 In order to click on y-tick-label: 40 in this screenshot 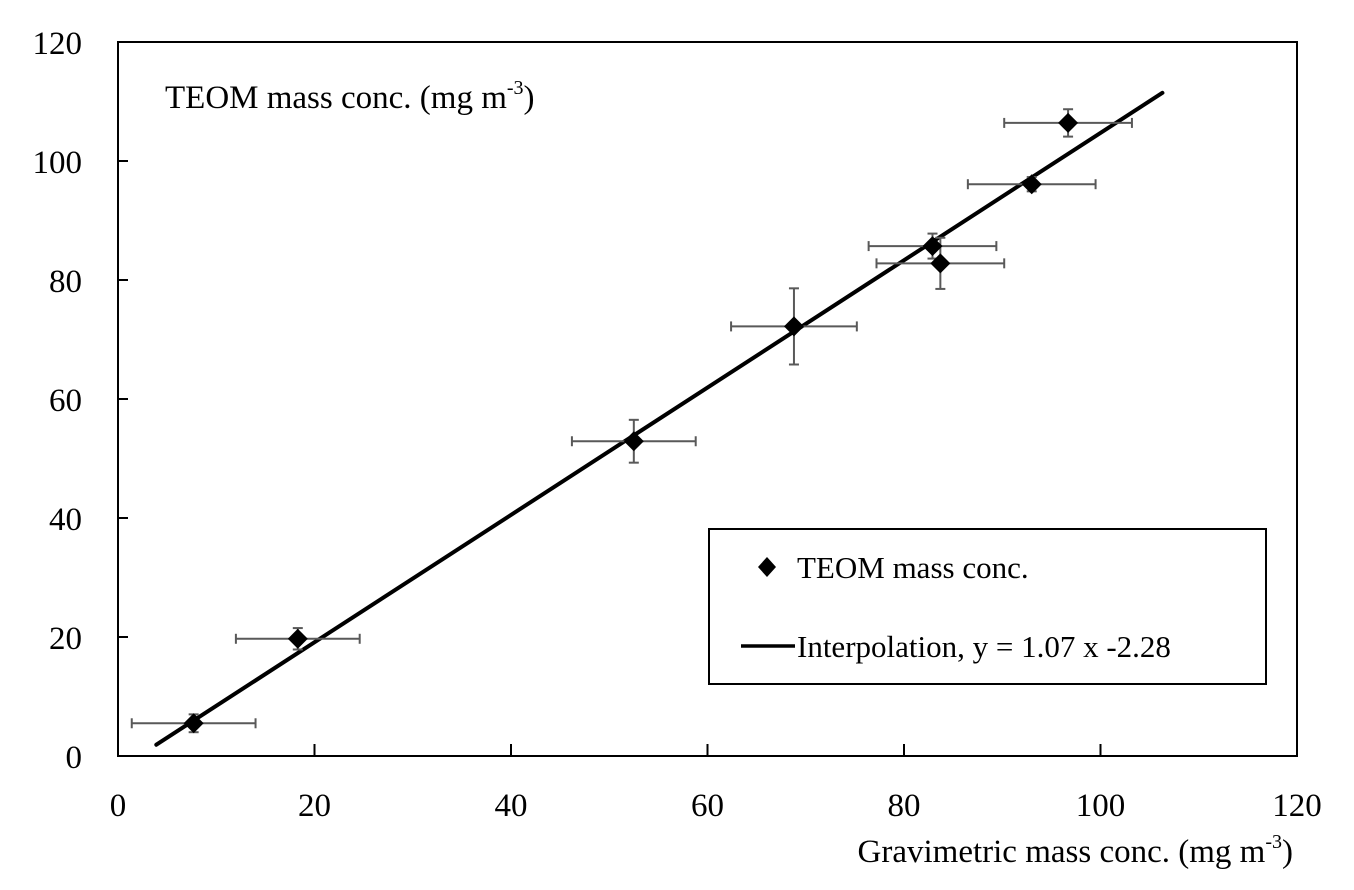, I will do `click(65, 520)`.